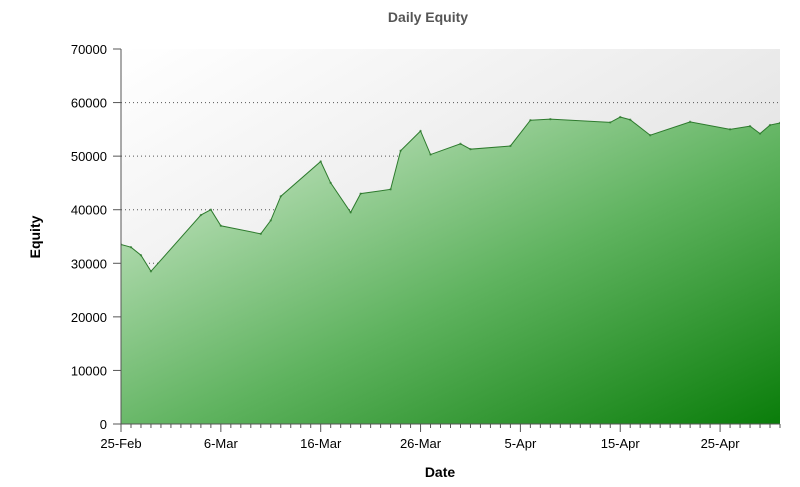  What do you see at coordinates (89, 210) in the screenshot?
I see `y-tick-label-4: 40000` at bounding box center [89, 210].